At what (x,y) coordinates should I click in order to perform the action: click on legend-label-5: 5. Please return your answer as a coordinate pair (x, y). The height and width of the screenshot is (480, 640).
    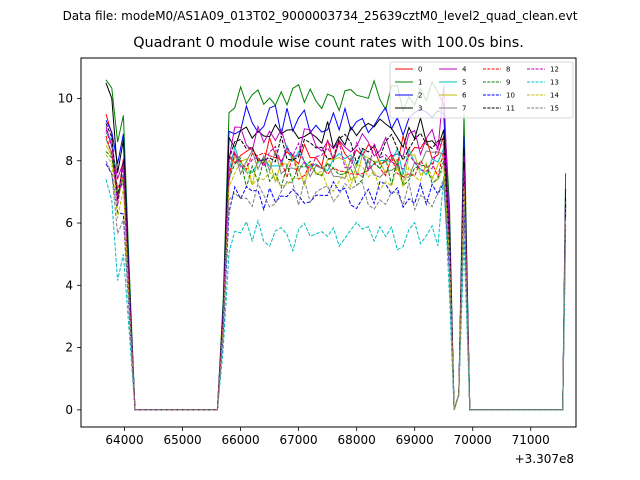
    Looking at the image, I should click on (464, 83).